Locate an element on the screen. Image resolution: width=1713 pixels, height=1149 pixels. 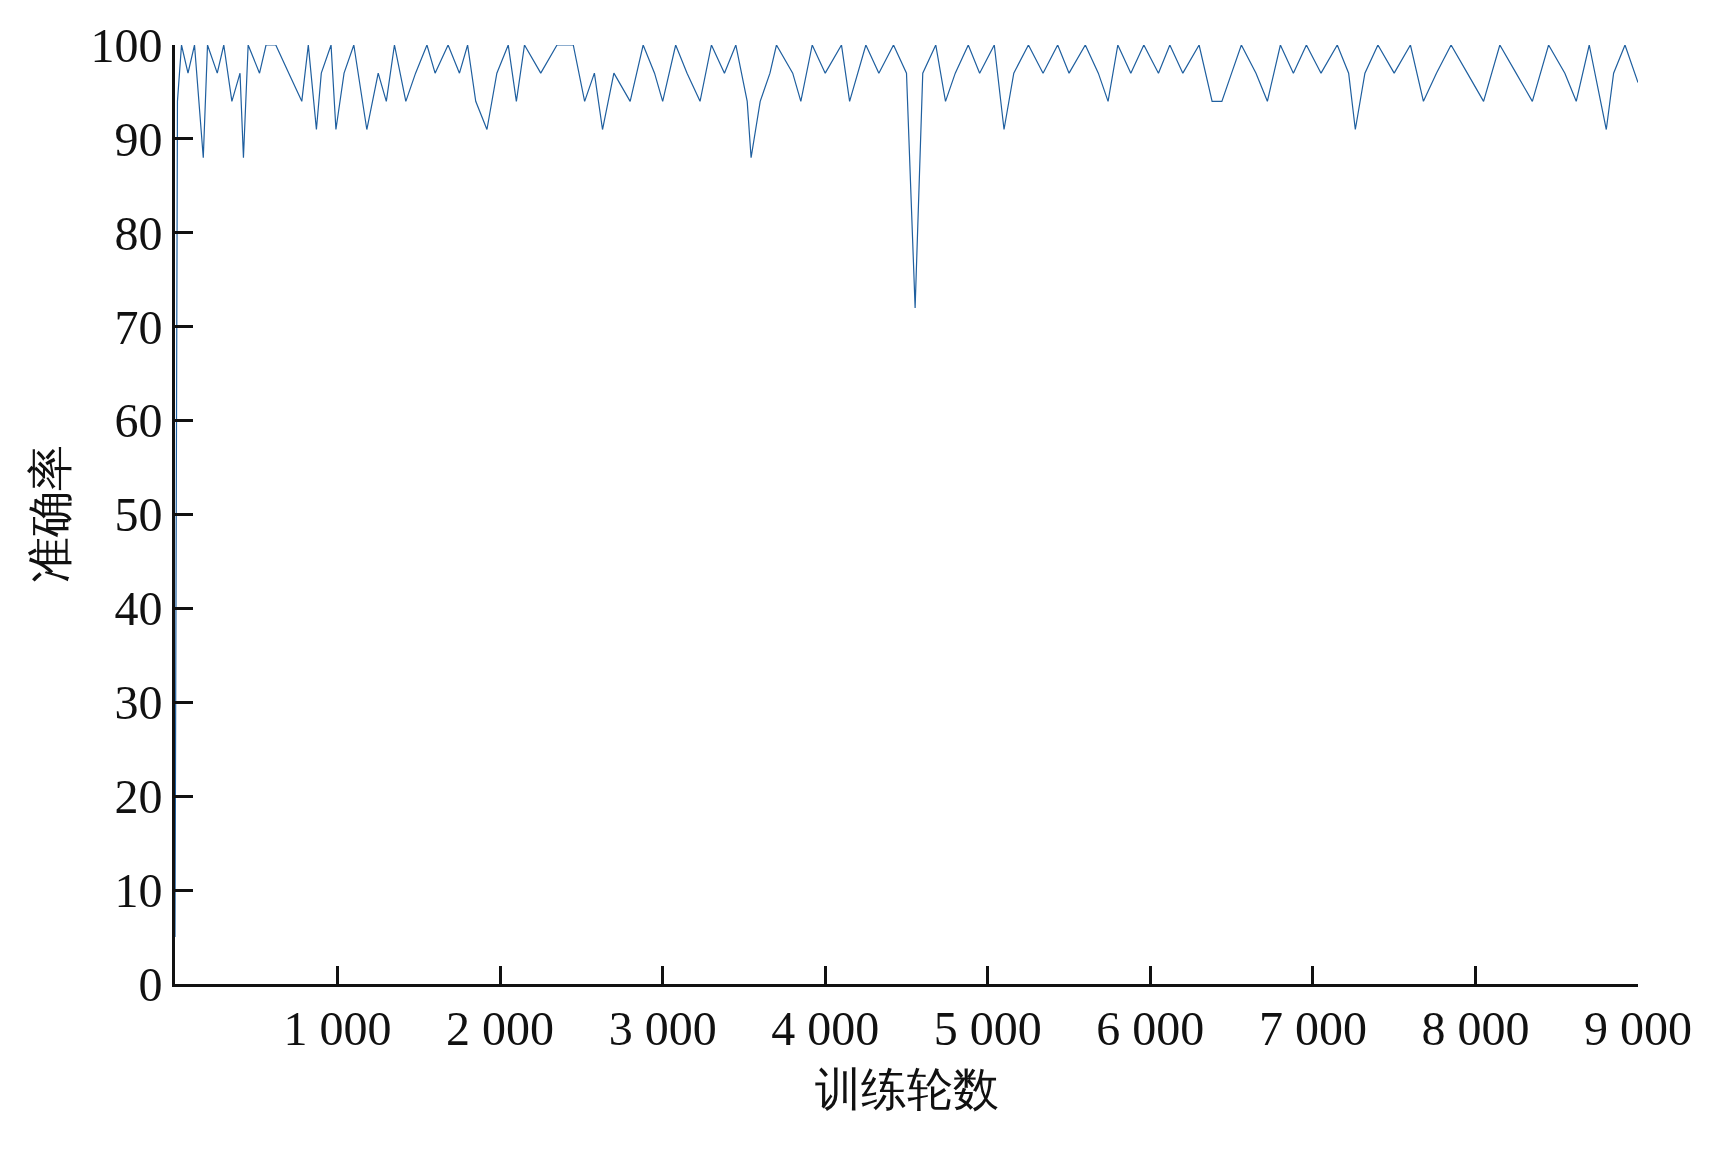
x-tick-label: 9 000 is located at coordinates (1638, 1028).